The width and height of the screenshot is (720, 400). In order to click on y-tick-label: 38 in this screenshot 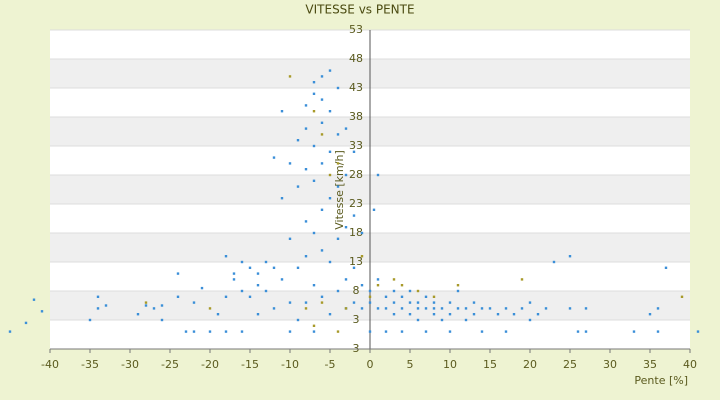, I will do `click(356, 116)`.